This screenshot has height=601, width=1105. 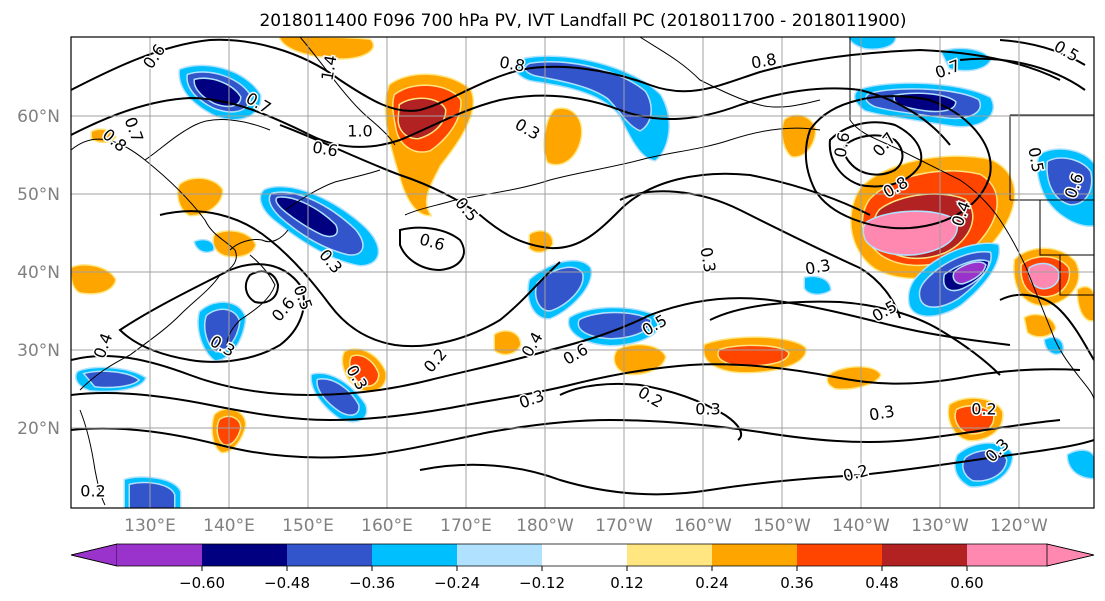 I want to click on latitude-labels: 60°N 50°N 40°N 30°N 20°N, so click(x=38, y=273).